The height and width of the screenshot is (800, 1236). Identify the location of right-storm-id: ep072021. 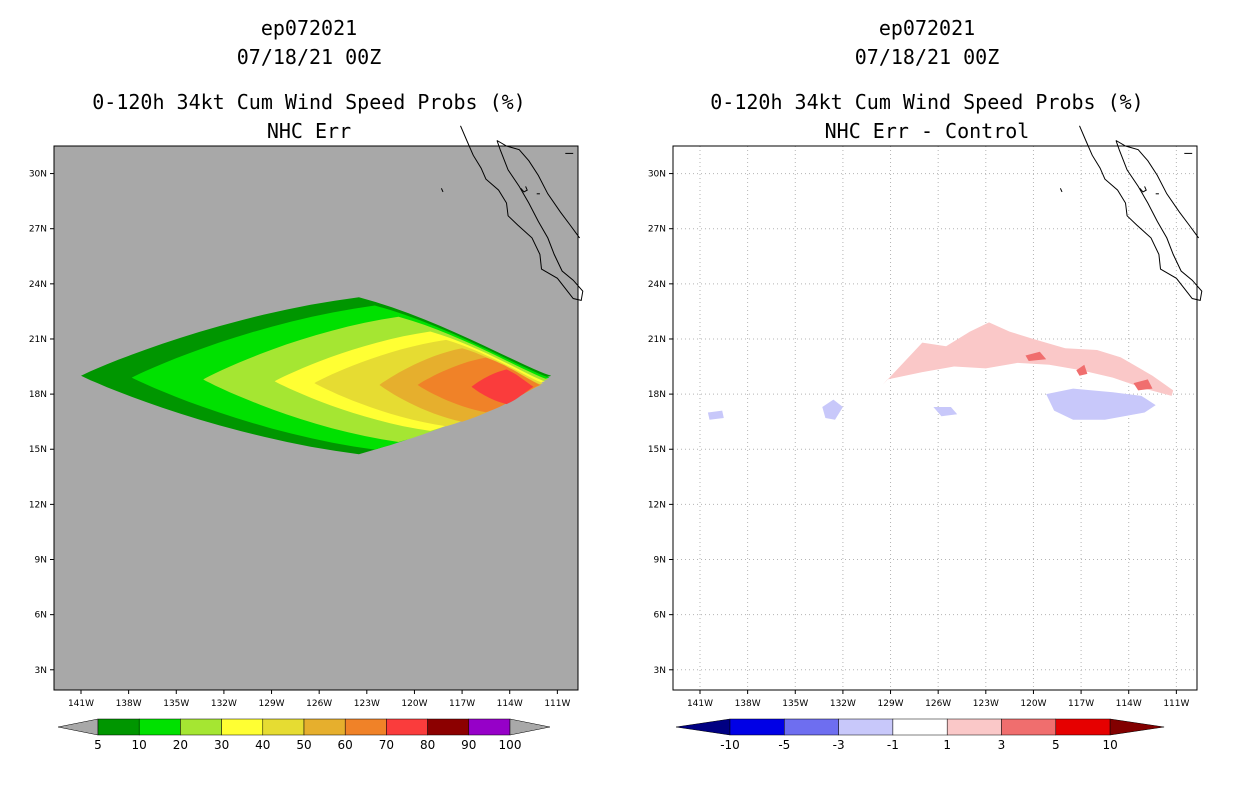
(927, 28).